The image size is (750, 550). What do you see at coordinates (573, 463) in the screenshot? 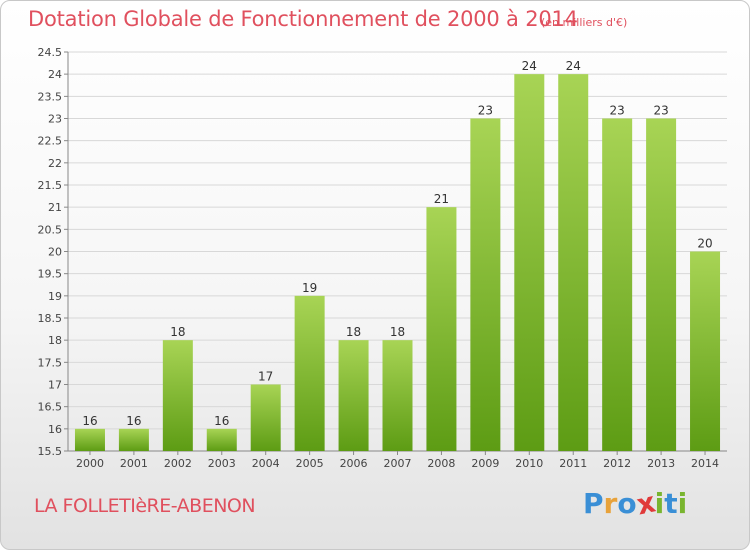
I see `x-tick-label: 2011` at bounding box center [573, 463].